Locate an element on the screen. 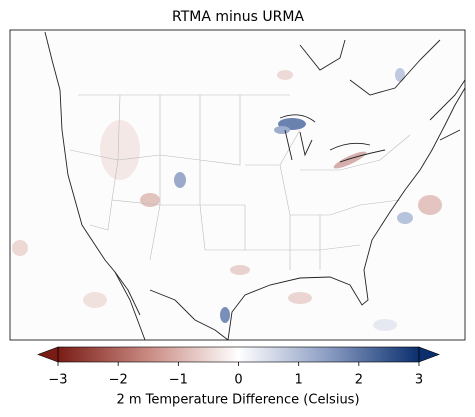 The width and height of the screenshot is (475, 417). colorbar-tick-label: −3 is located at coordinates (57, 380).